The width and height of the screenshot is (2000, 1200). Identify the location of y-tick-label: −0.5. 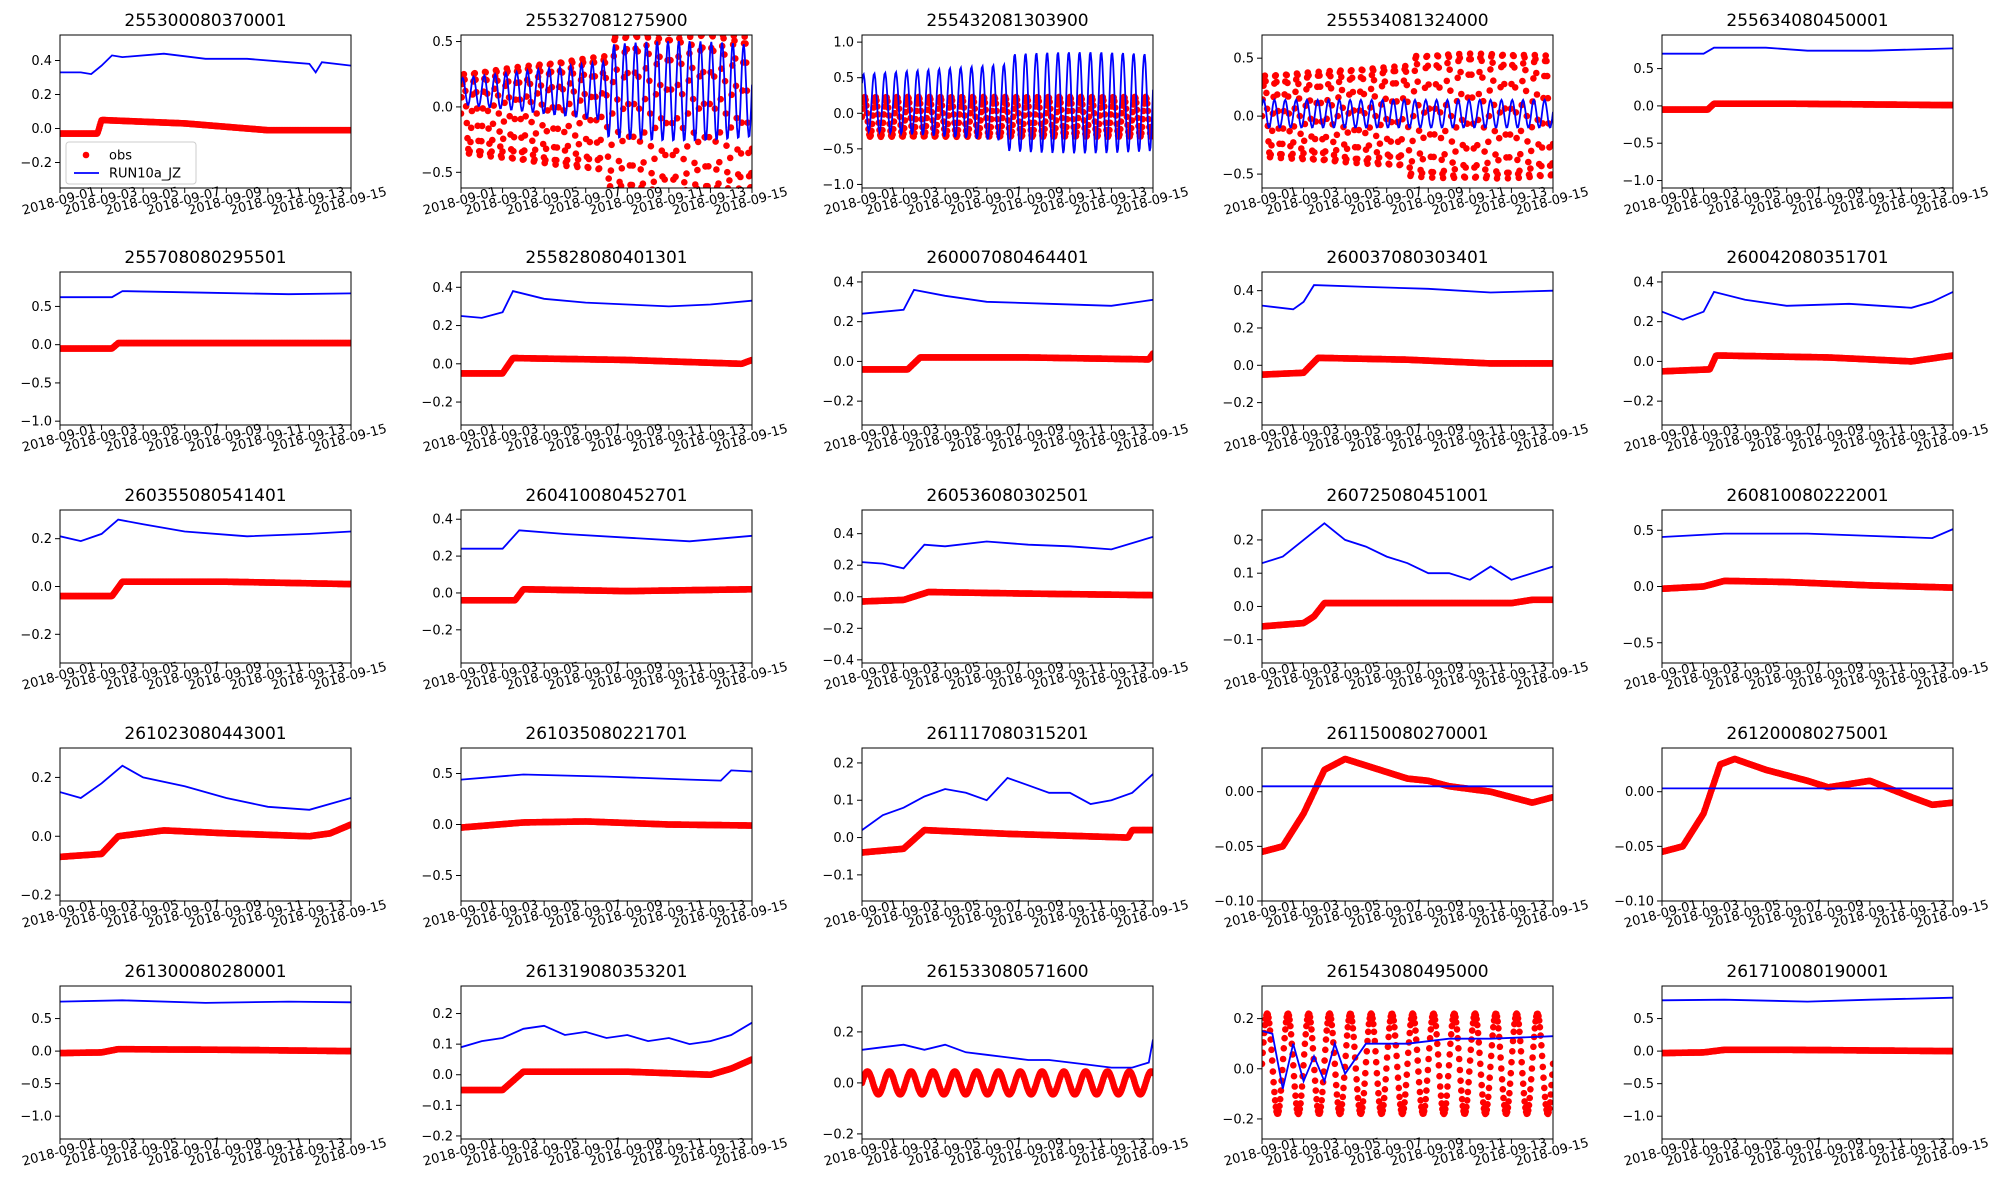
(1638, 144).